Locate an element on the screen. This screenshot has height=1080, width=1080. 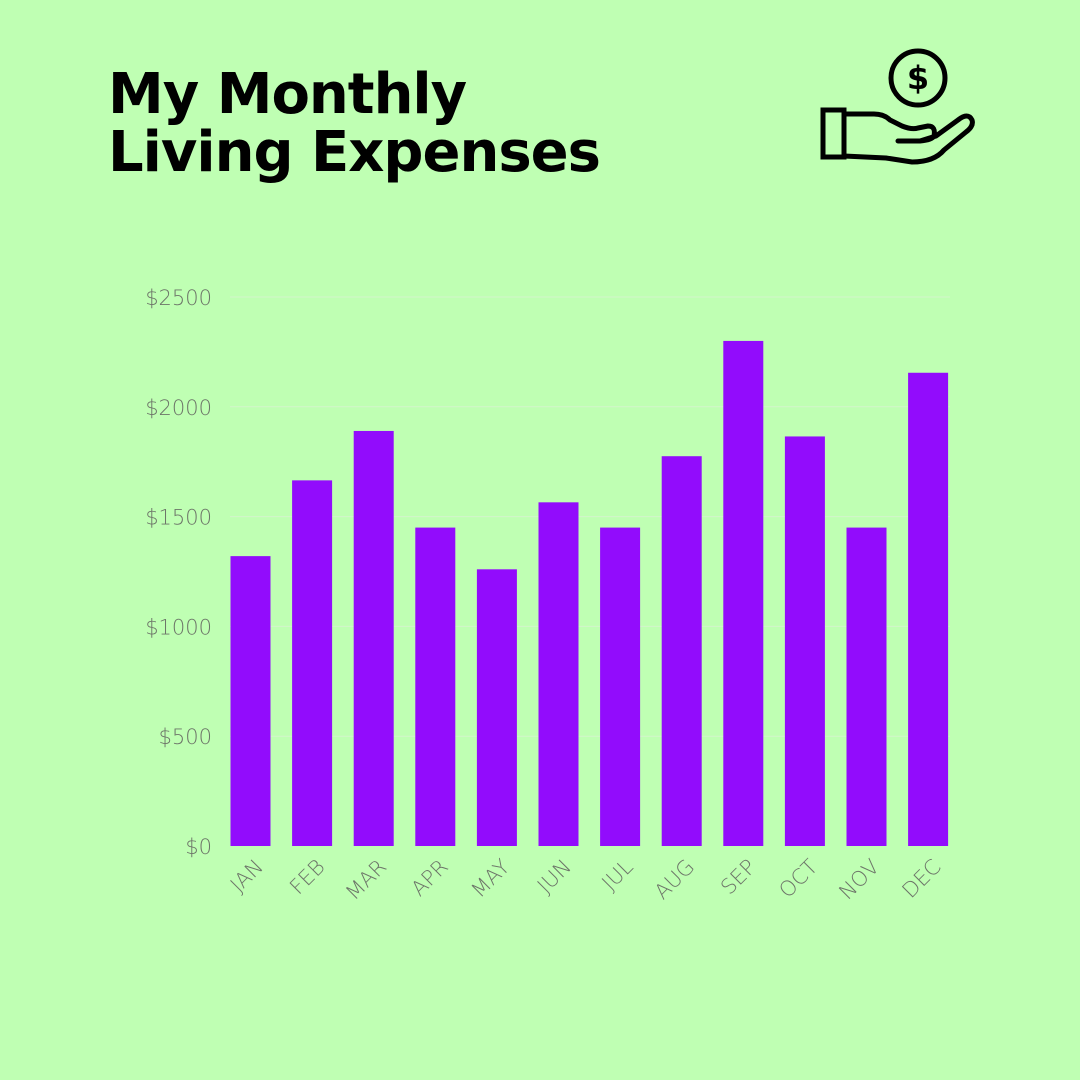
x-tick-label: DEC is located at coordinates (921, 879).